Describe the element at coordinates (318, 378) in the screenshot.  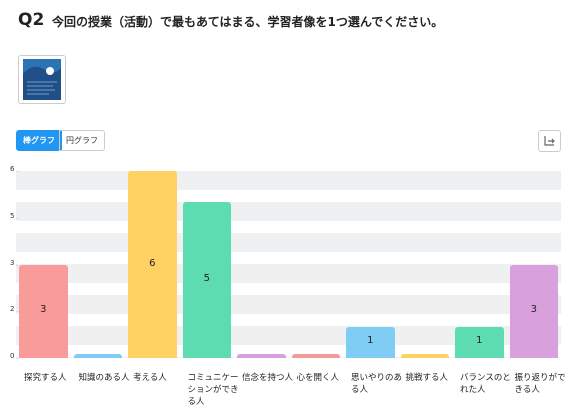
I see `x-tick-label: 心を開く人` at that location.